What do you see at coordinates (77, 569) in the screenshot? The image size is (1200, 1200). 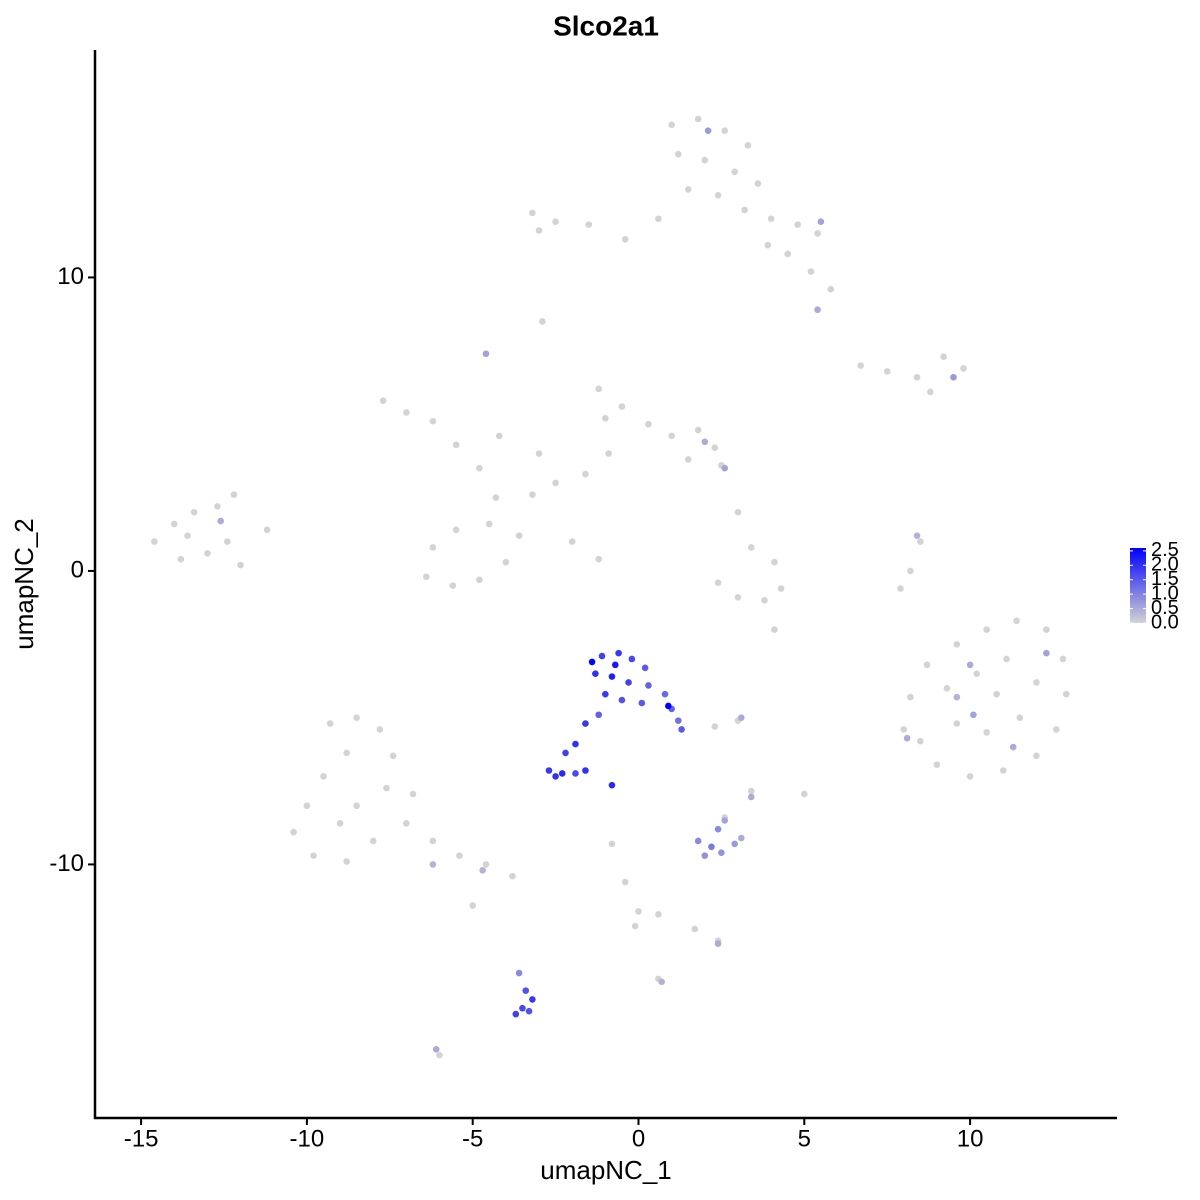 I see `y-tick-label: 0` at bounding box center [77, 569].